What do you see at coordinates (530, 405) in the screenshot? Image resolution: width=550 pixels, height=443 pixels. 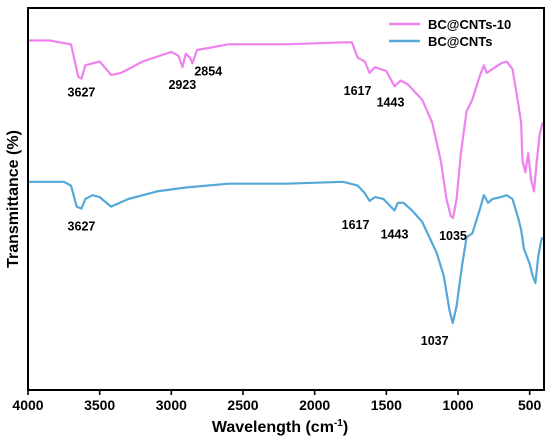 I see `x-tick-label: 500` at bounding box center [530, 405].